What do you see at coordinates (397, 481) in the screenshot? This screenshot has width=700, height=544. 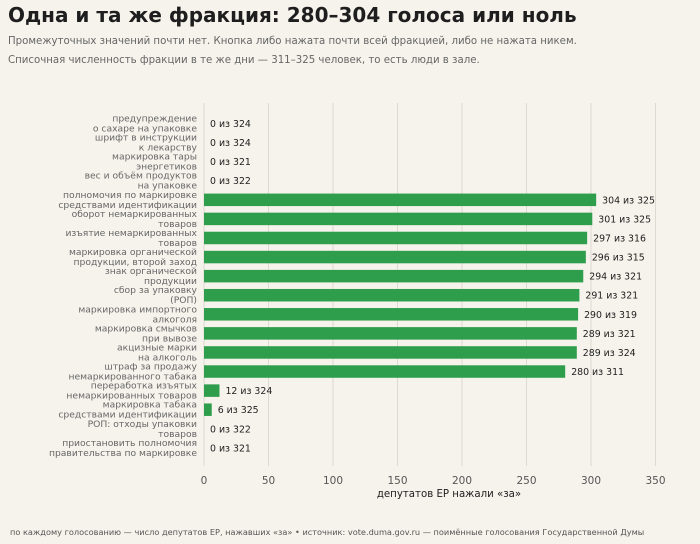 I see `x-tick-label: 150` at bounding box center [397, 481].